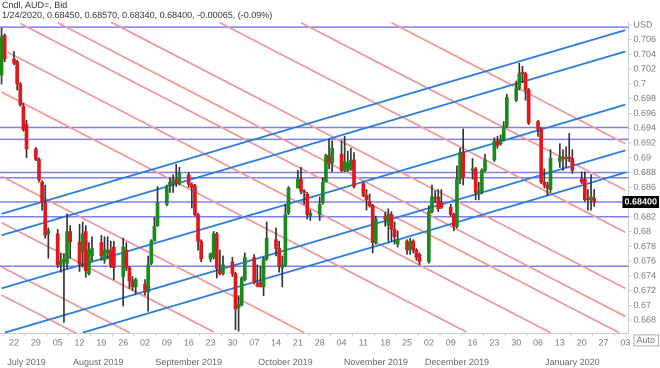 The height and width of the screenshot is (368, 660). What do you see at coordinates (644, 143) in the screenshot?
I see `y-tick-label: 0.692` at bounding box center [644, 143].